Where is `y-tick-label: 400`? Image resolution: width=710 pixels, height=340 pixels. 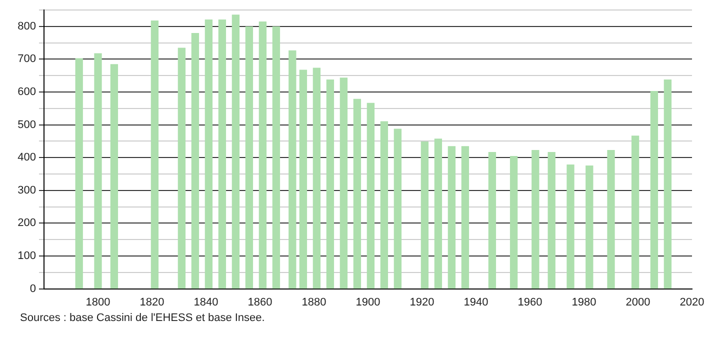 y-tick-label: 400 is located at coordinates (27, 158).